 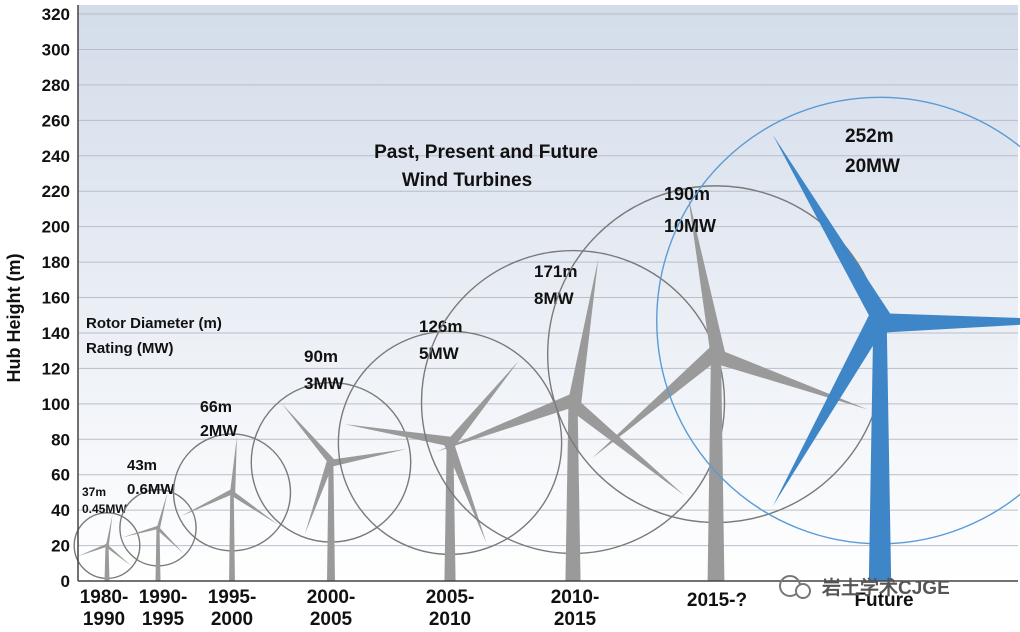 I want to click on x-category-label-line2: 1995, so click(x=163, y=619).